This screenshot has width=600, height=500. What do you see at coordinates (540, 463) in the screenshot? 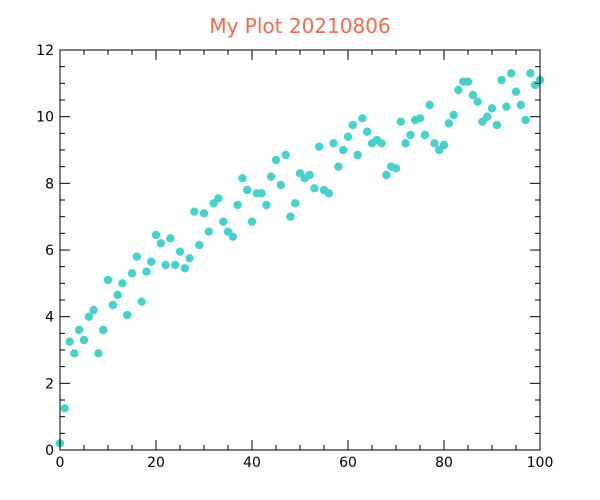
I see `x-tick-label: 100` at bounding box center [540, 463].